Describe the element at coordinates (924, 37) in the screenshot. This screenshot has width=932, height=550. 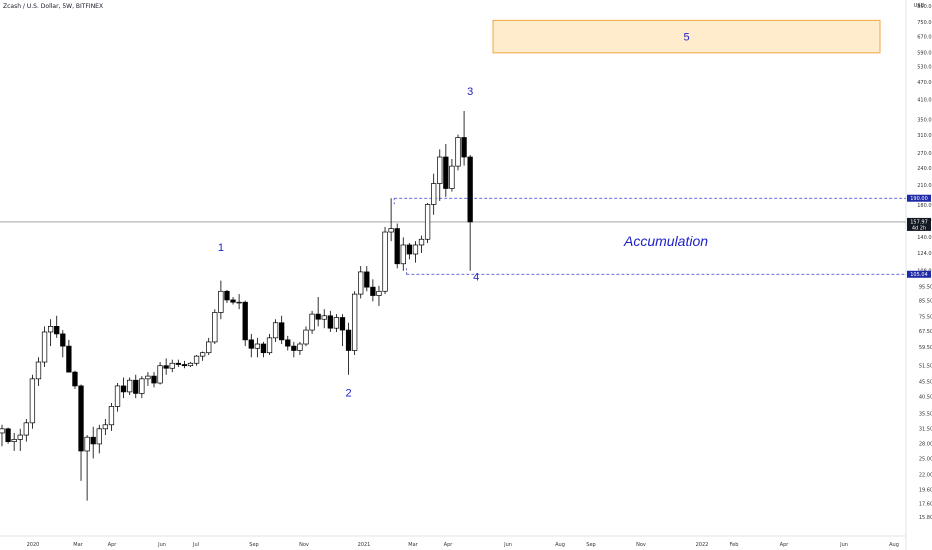
I see `y-tick-label: 670.00` at that location.